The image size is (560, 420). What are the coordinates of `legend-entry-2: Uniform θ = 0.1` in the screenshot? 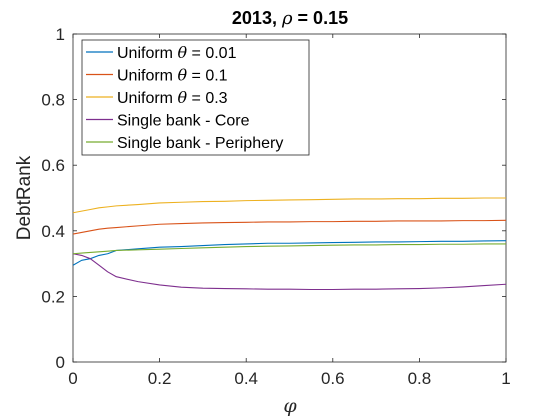 It's located at (172, 75).